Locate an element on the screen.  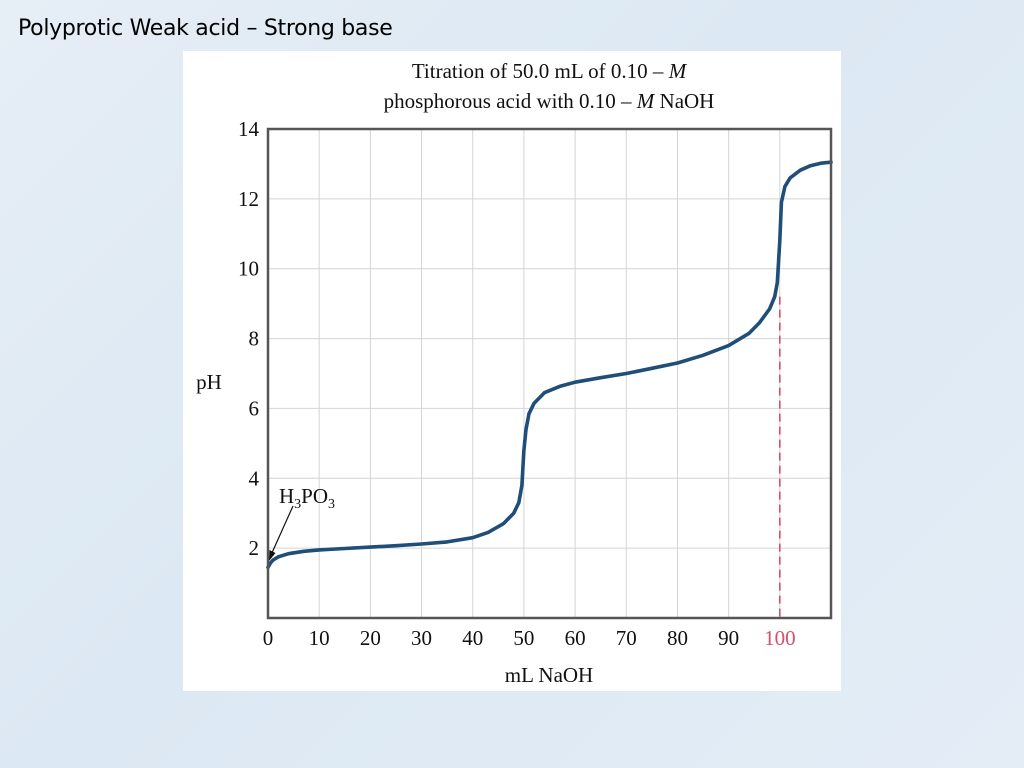
y-tick-labels: 2 4 6 8 10 12 14 is located at coordinates (249, 338).